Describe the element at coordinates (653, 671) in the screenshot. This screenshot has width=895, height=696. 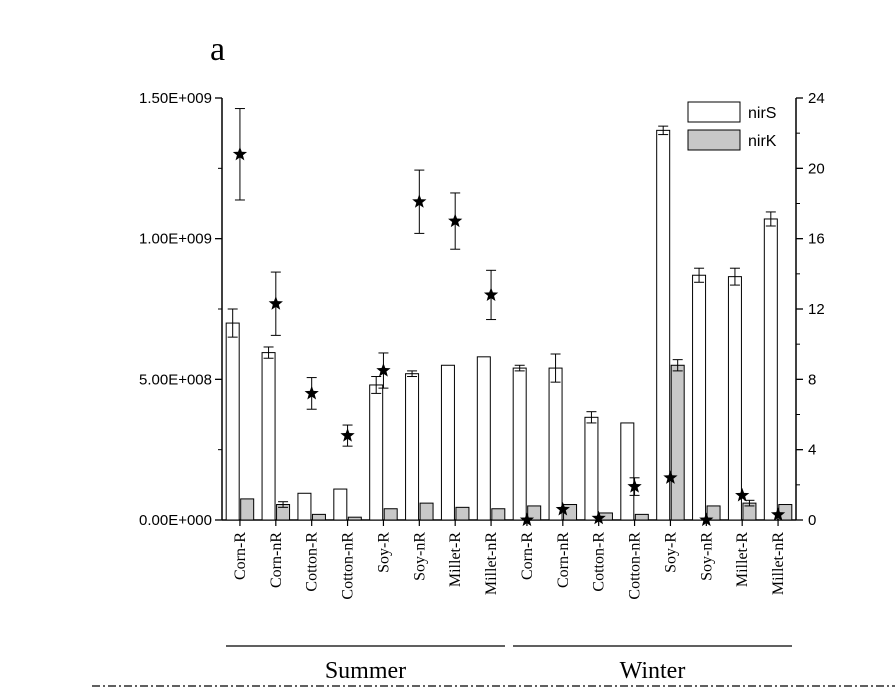
I see `group-label: Winter` at that location.